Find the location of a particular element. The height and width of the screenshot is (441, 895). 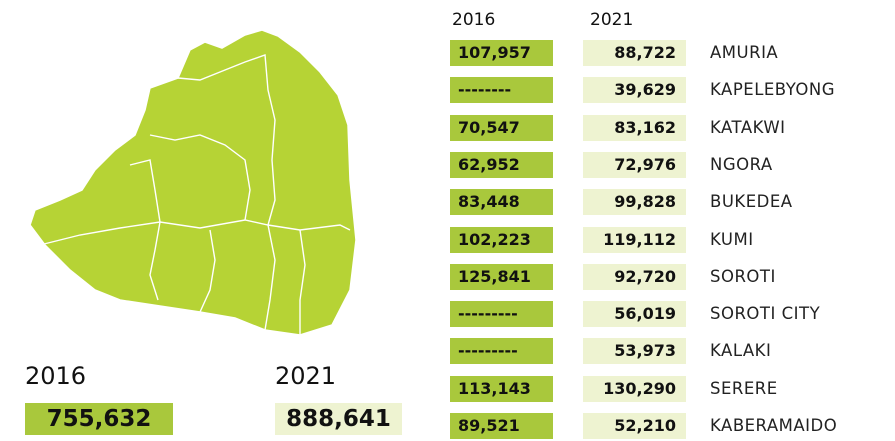

value-2016: 125,841 is located at coordinates (501, 276).